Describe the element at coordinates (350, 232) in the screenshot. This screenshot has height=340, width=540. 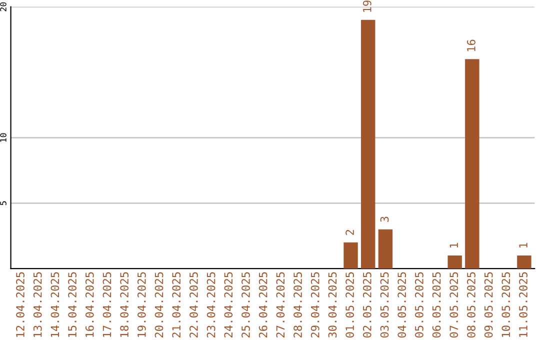
I see `data-label: 2` at that location.